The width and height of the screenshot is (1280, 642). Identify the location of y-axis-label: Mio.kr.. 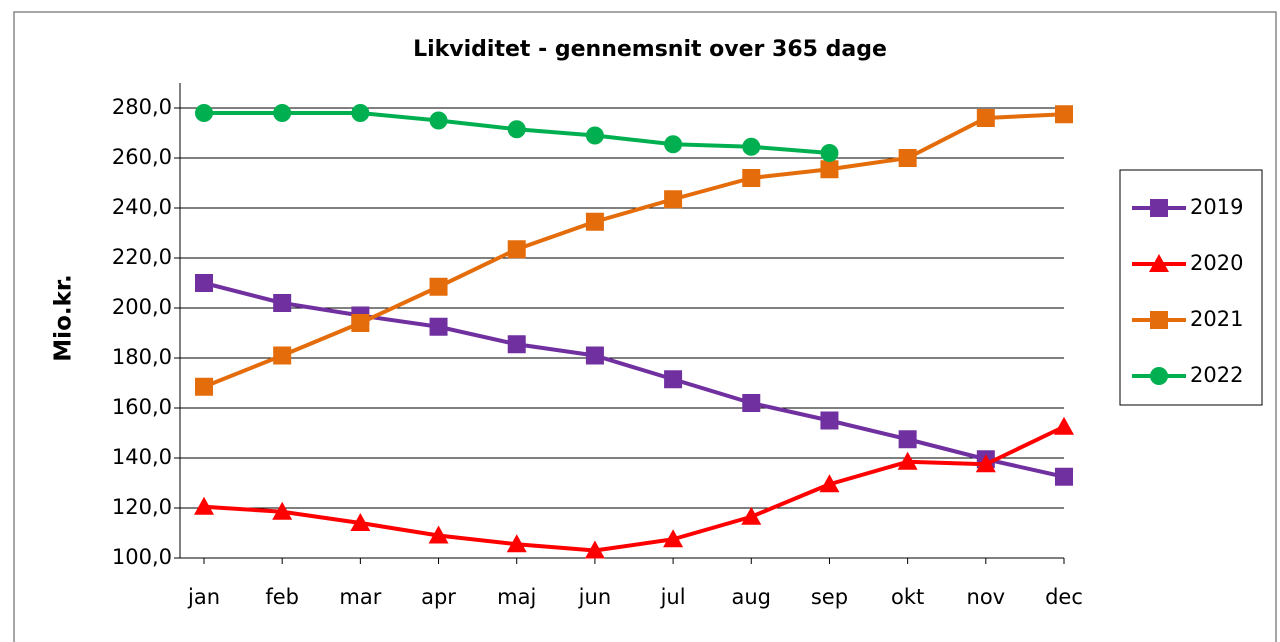
(64, 317).